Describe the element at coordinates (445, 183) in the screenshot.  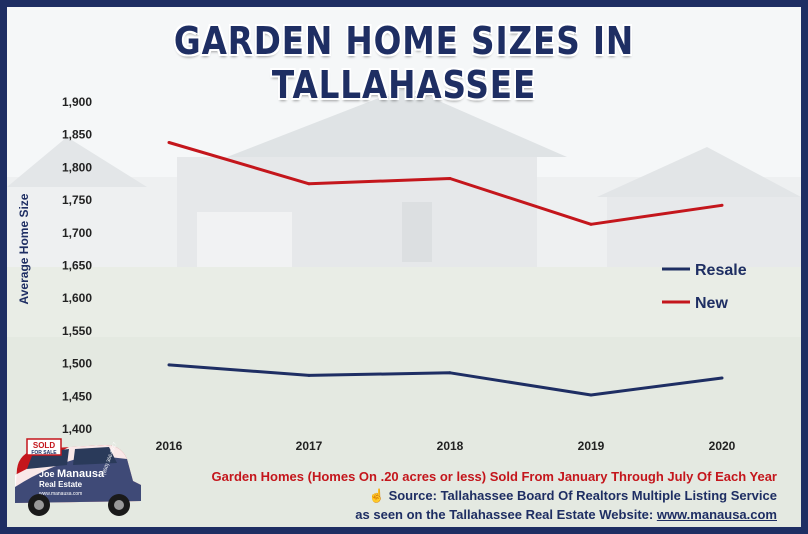
I see `series-line-new` at that location.